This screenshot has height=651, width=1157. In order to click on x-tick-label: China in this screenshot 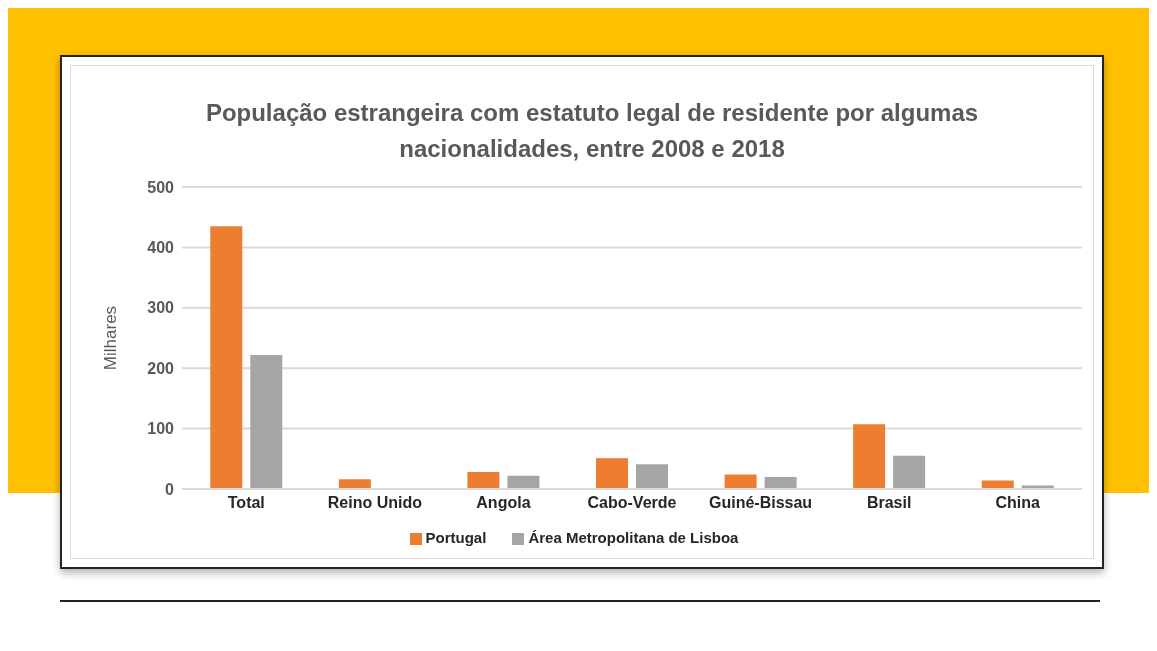, I will do `click(1018, 503)`.